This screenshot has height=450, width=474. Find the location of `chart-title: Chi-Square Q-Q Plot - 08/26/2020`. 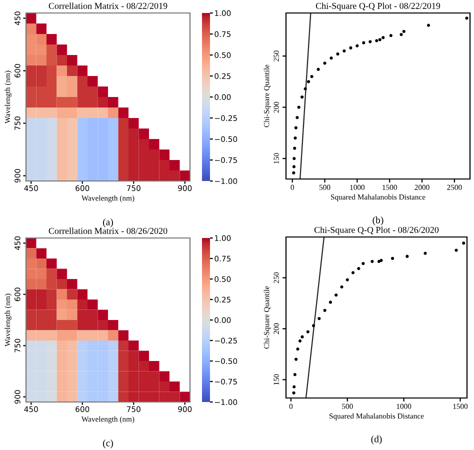

chart-title: Chi-Square Q-Q Plot - 08/26/2020 is located at coordinates (376, 230).